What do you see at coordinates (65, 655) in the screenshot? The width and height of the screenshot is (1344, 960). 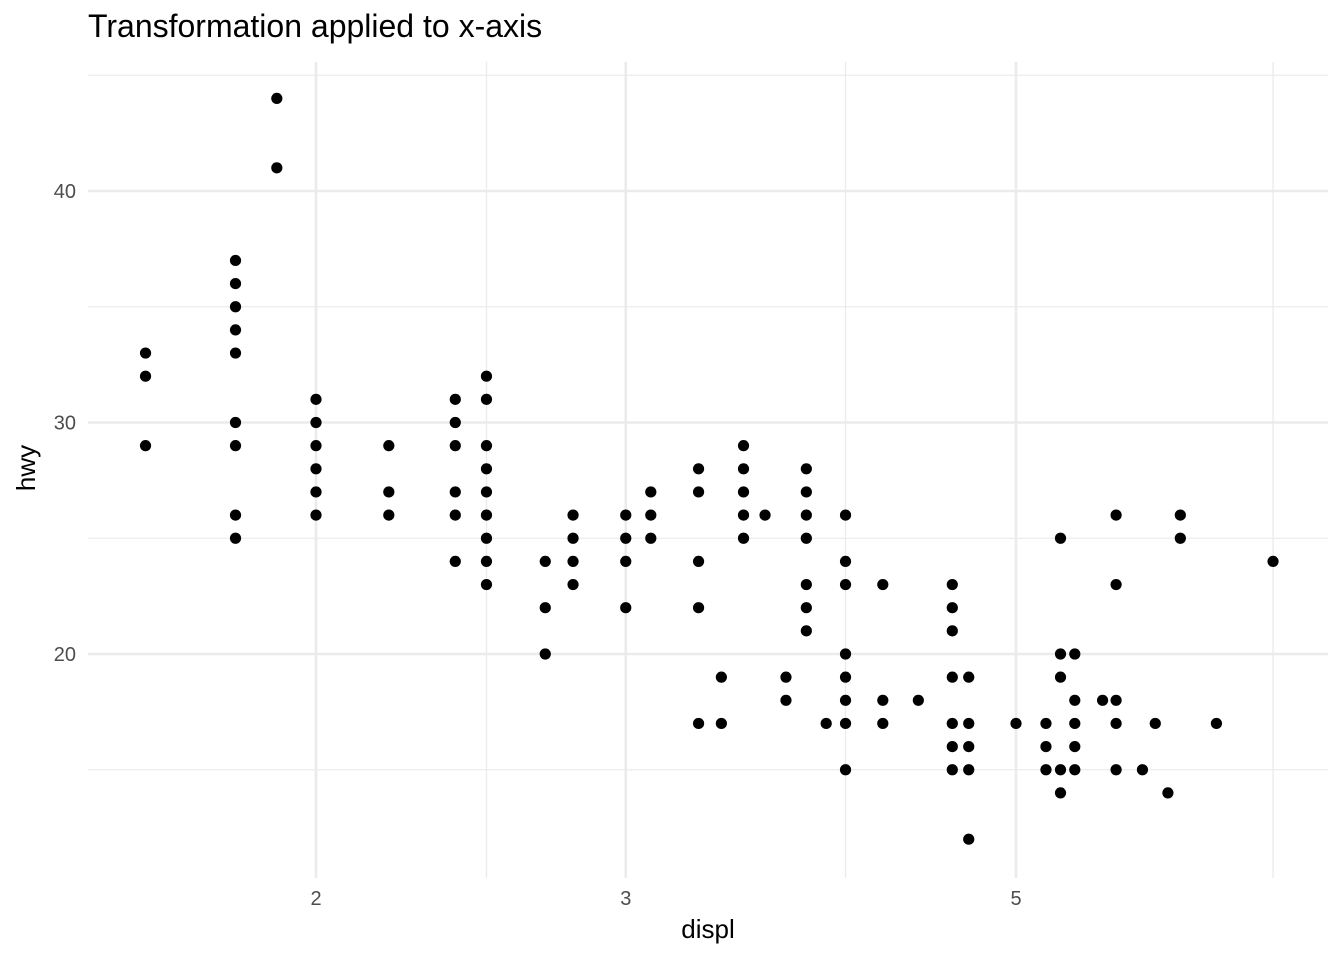 I see `y-tick-label: 20` at bounding box center [65, 655].